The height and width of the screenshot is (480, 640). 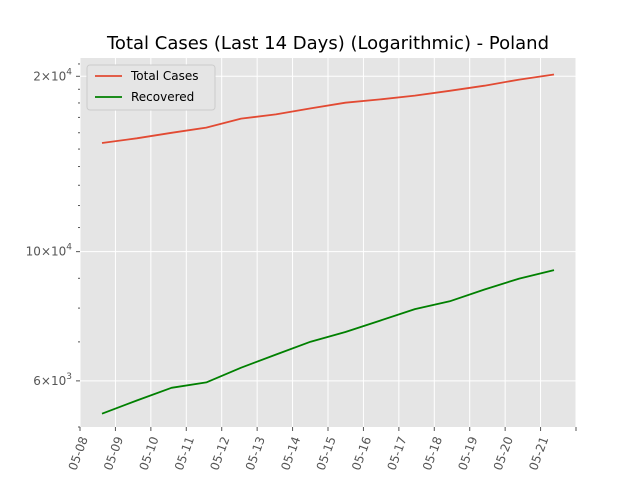 What do you see at coordinates (219, 454) in the screenshot?
I see `x-tick-label: 05-12` at bounding box center [219, 454].